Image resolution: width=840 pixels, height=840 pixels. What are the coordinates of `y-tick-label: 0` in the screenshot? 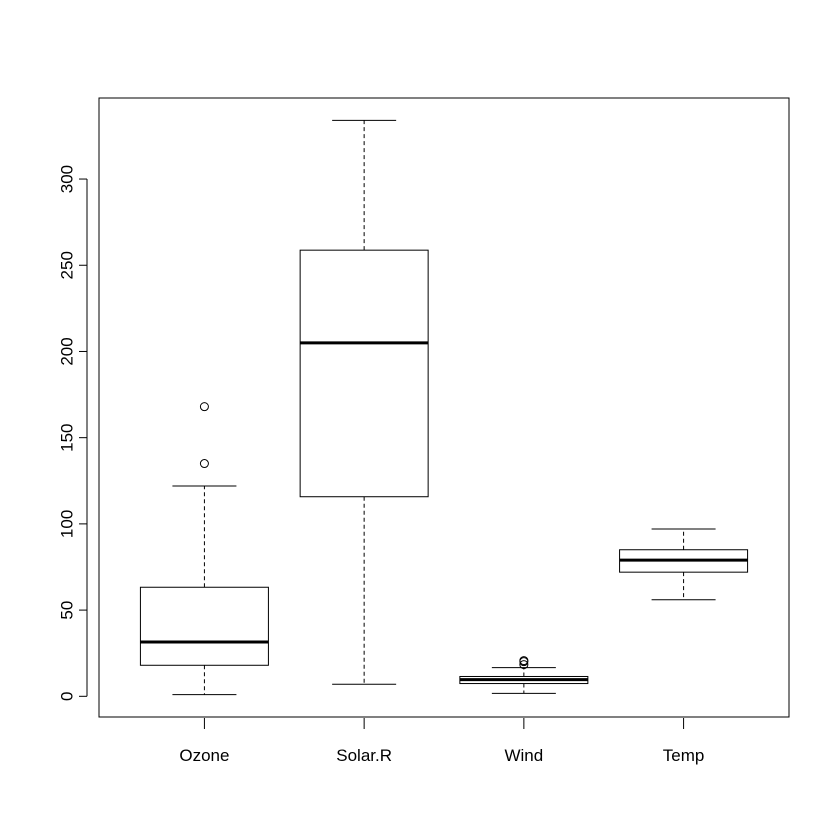 It's located at (67, 696).